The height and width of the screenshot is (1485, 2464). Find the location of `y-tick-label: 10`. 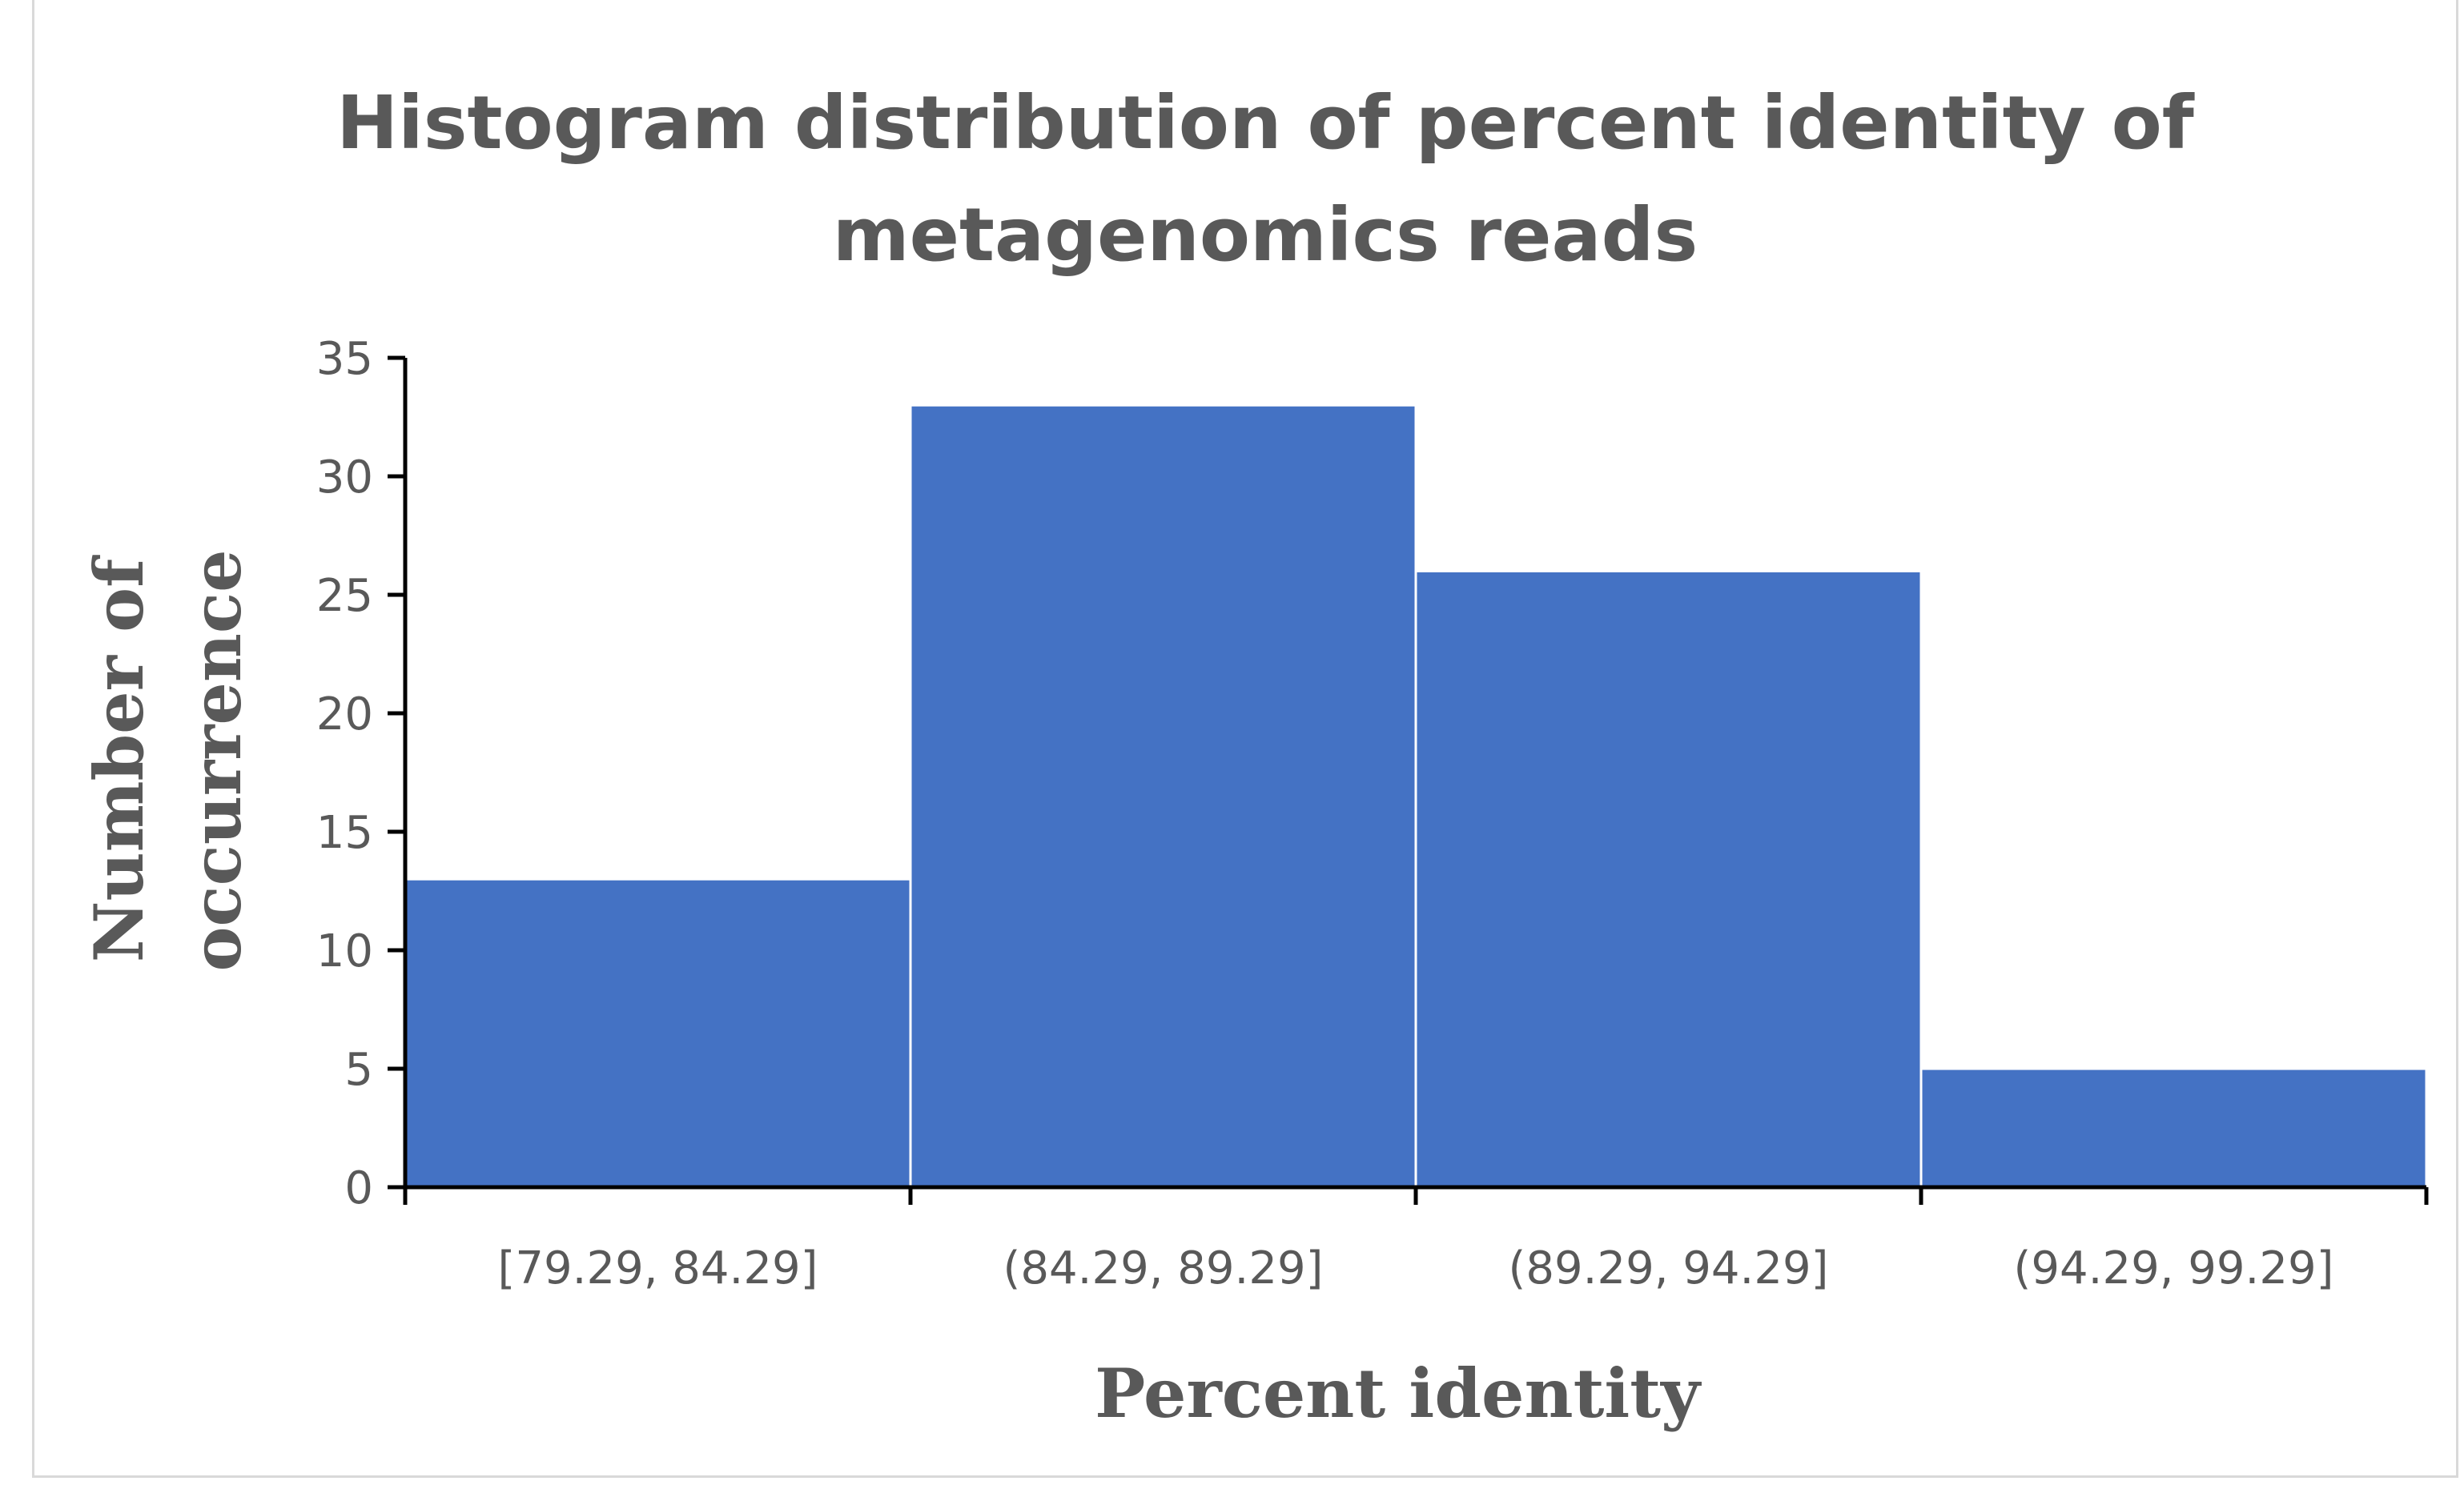

y-tick-label: 10 is located at coordinates (344, 951).